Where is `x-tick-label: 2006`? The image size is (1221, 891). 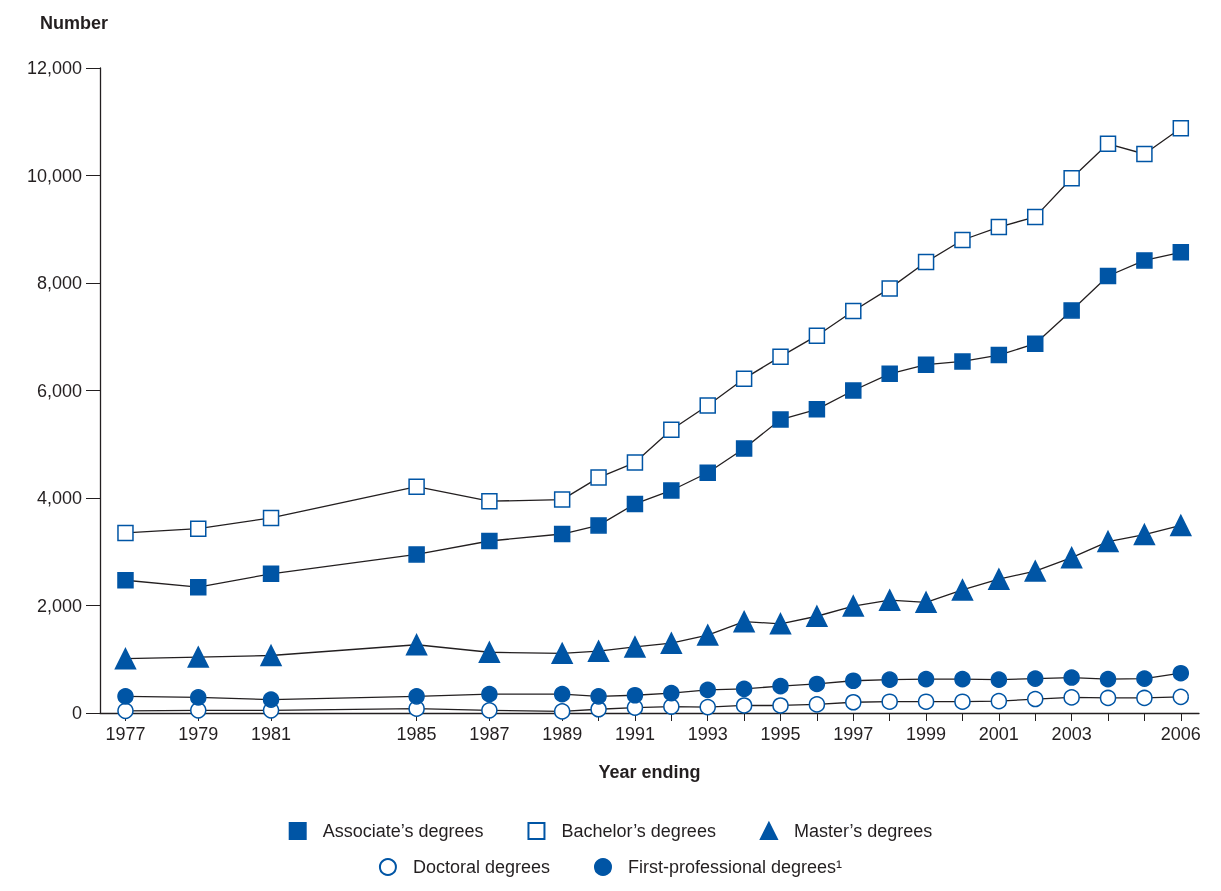
x-tick-label: 2006 is located at coordinates (1180, 734).